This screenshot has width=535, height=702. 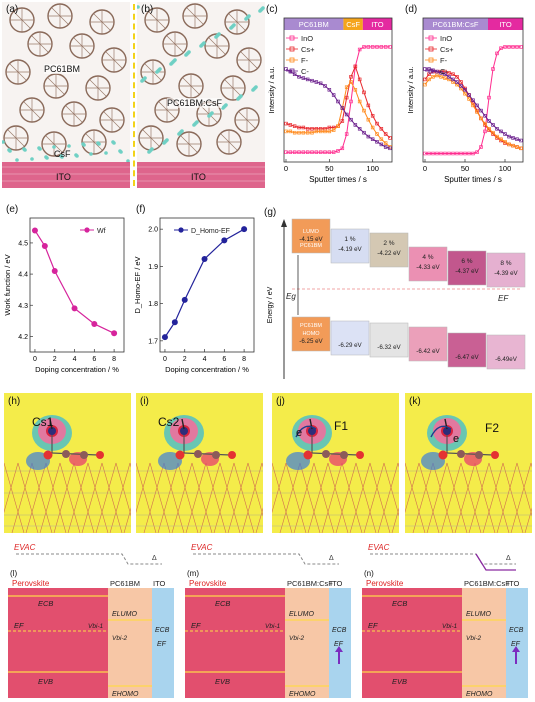 What do you see at coordinates (55, 359) in the screenshot?
I see `x-tick-label: 2` at bounding box center [55, 359].